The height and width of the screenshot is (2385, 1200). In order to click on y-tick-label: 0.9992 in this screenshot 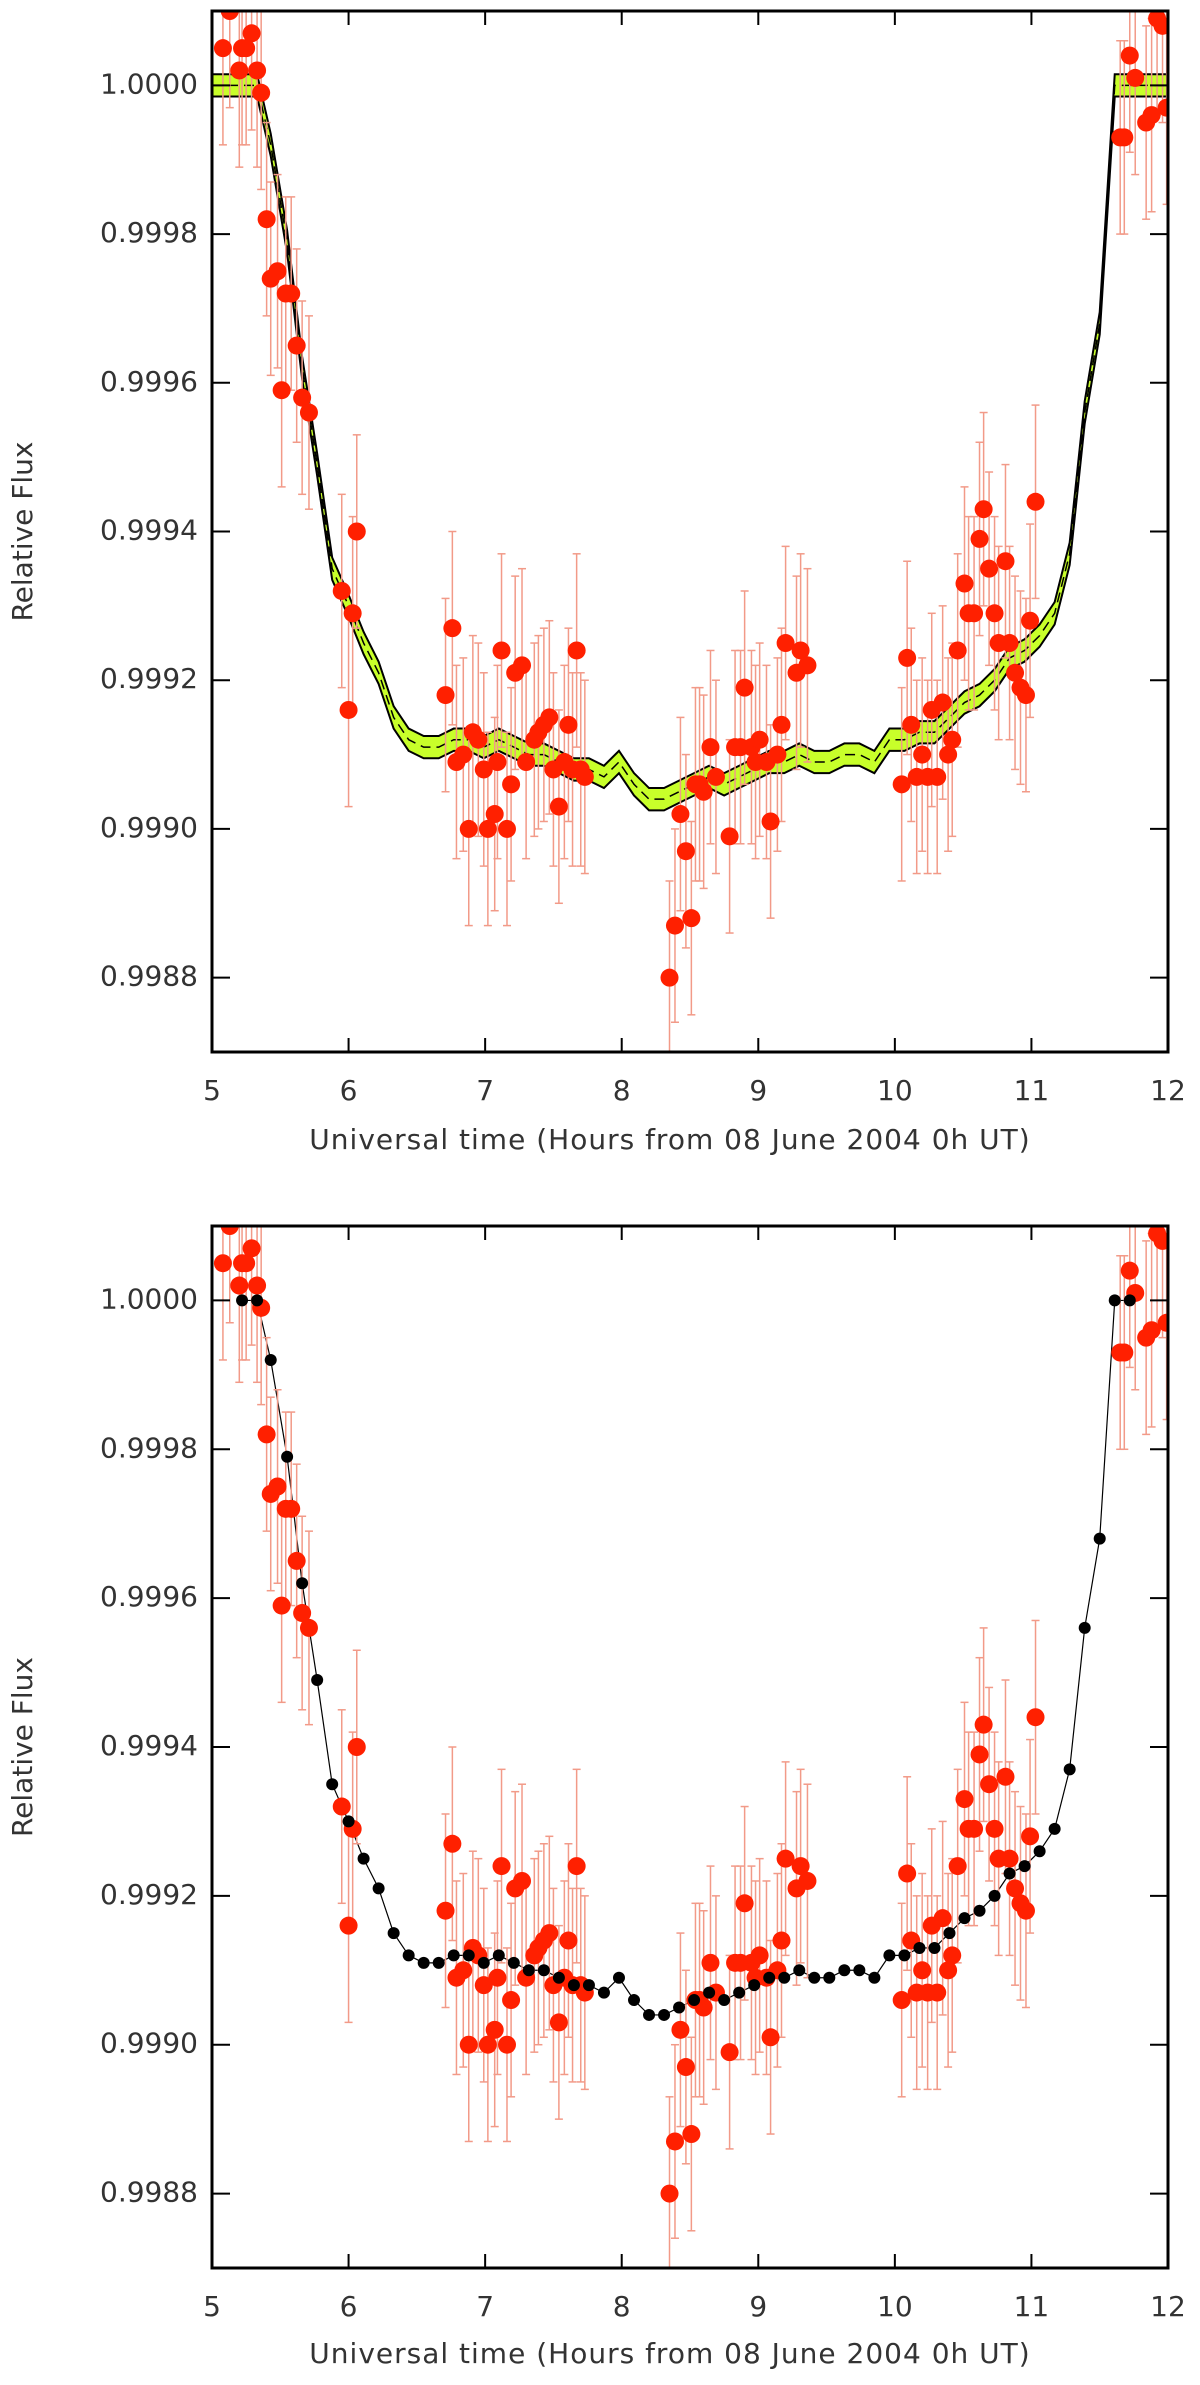, I will do `click(149, 1894)`.